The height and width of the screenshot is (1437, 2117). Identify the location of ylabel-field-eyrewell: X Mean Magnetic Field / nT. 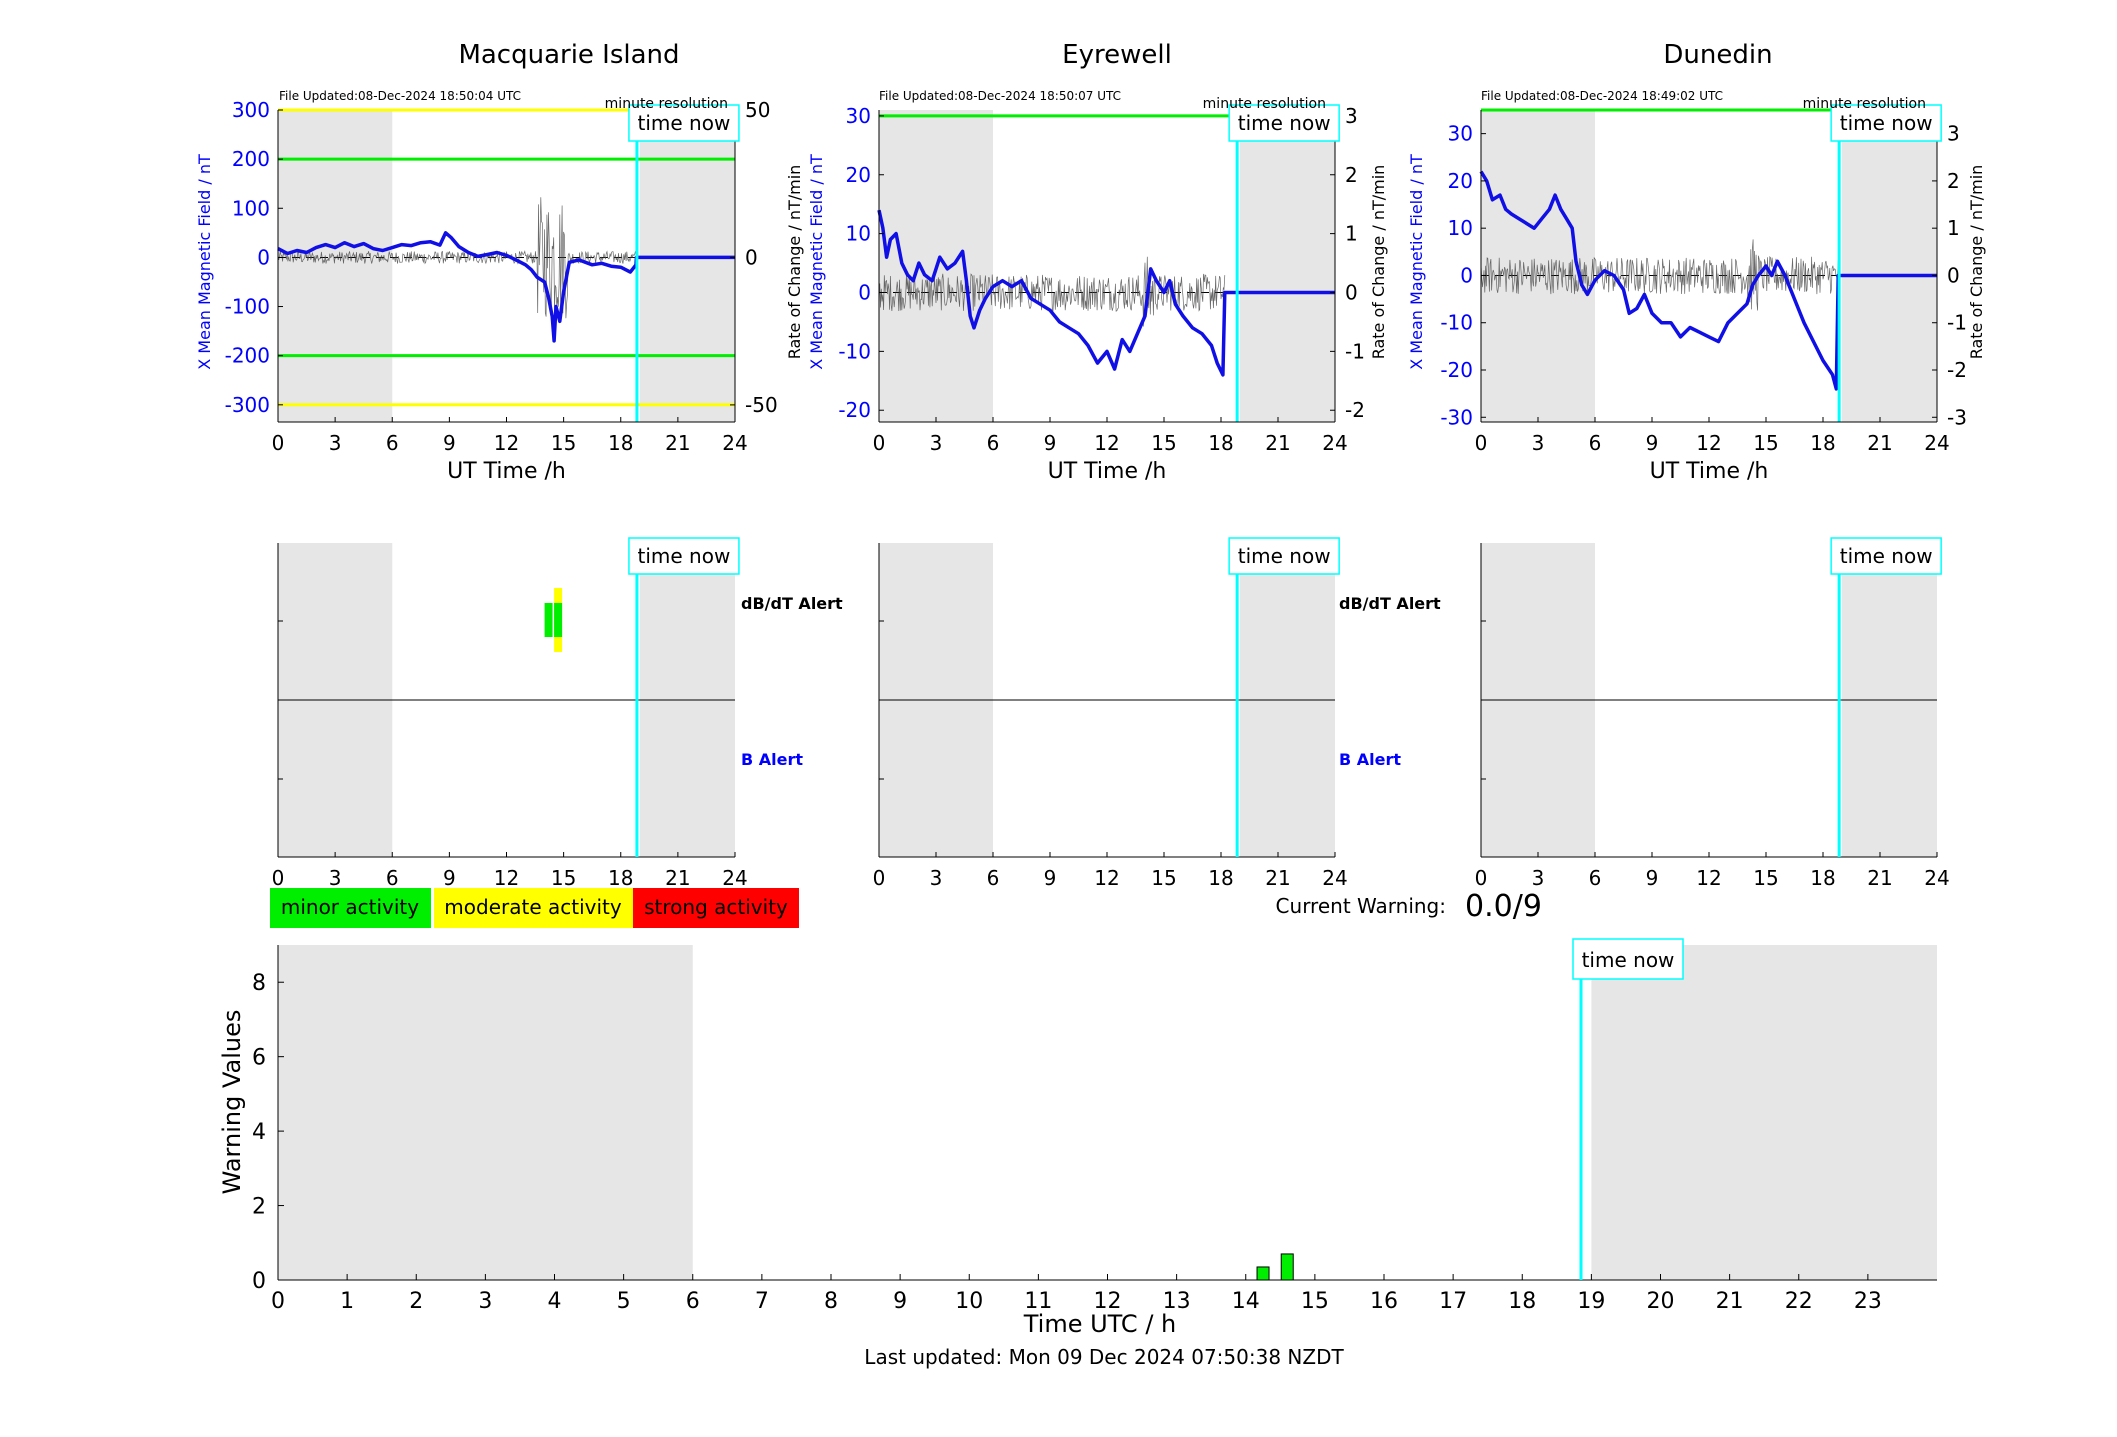
(816, 262).